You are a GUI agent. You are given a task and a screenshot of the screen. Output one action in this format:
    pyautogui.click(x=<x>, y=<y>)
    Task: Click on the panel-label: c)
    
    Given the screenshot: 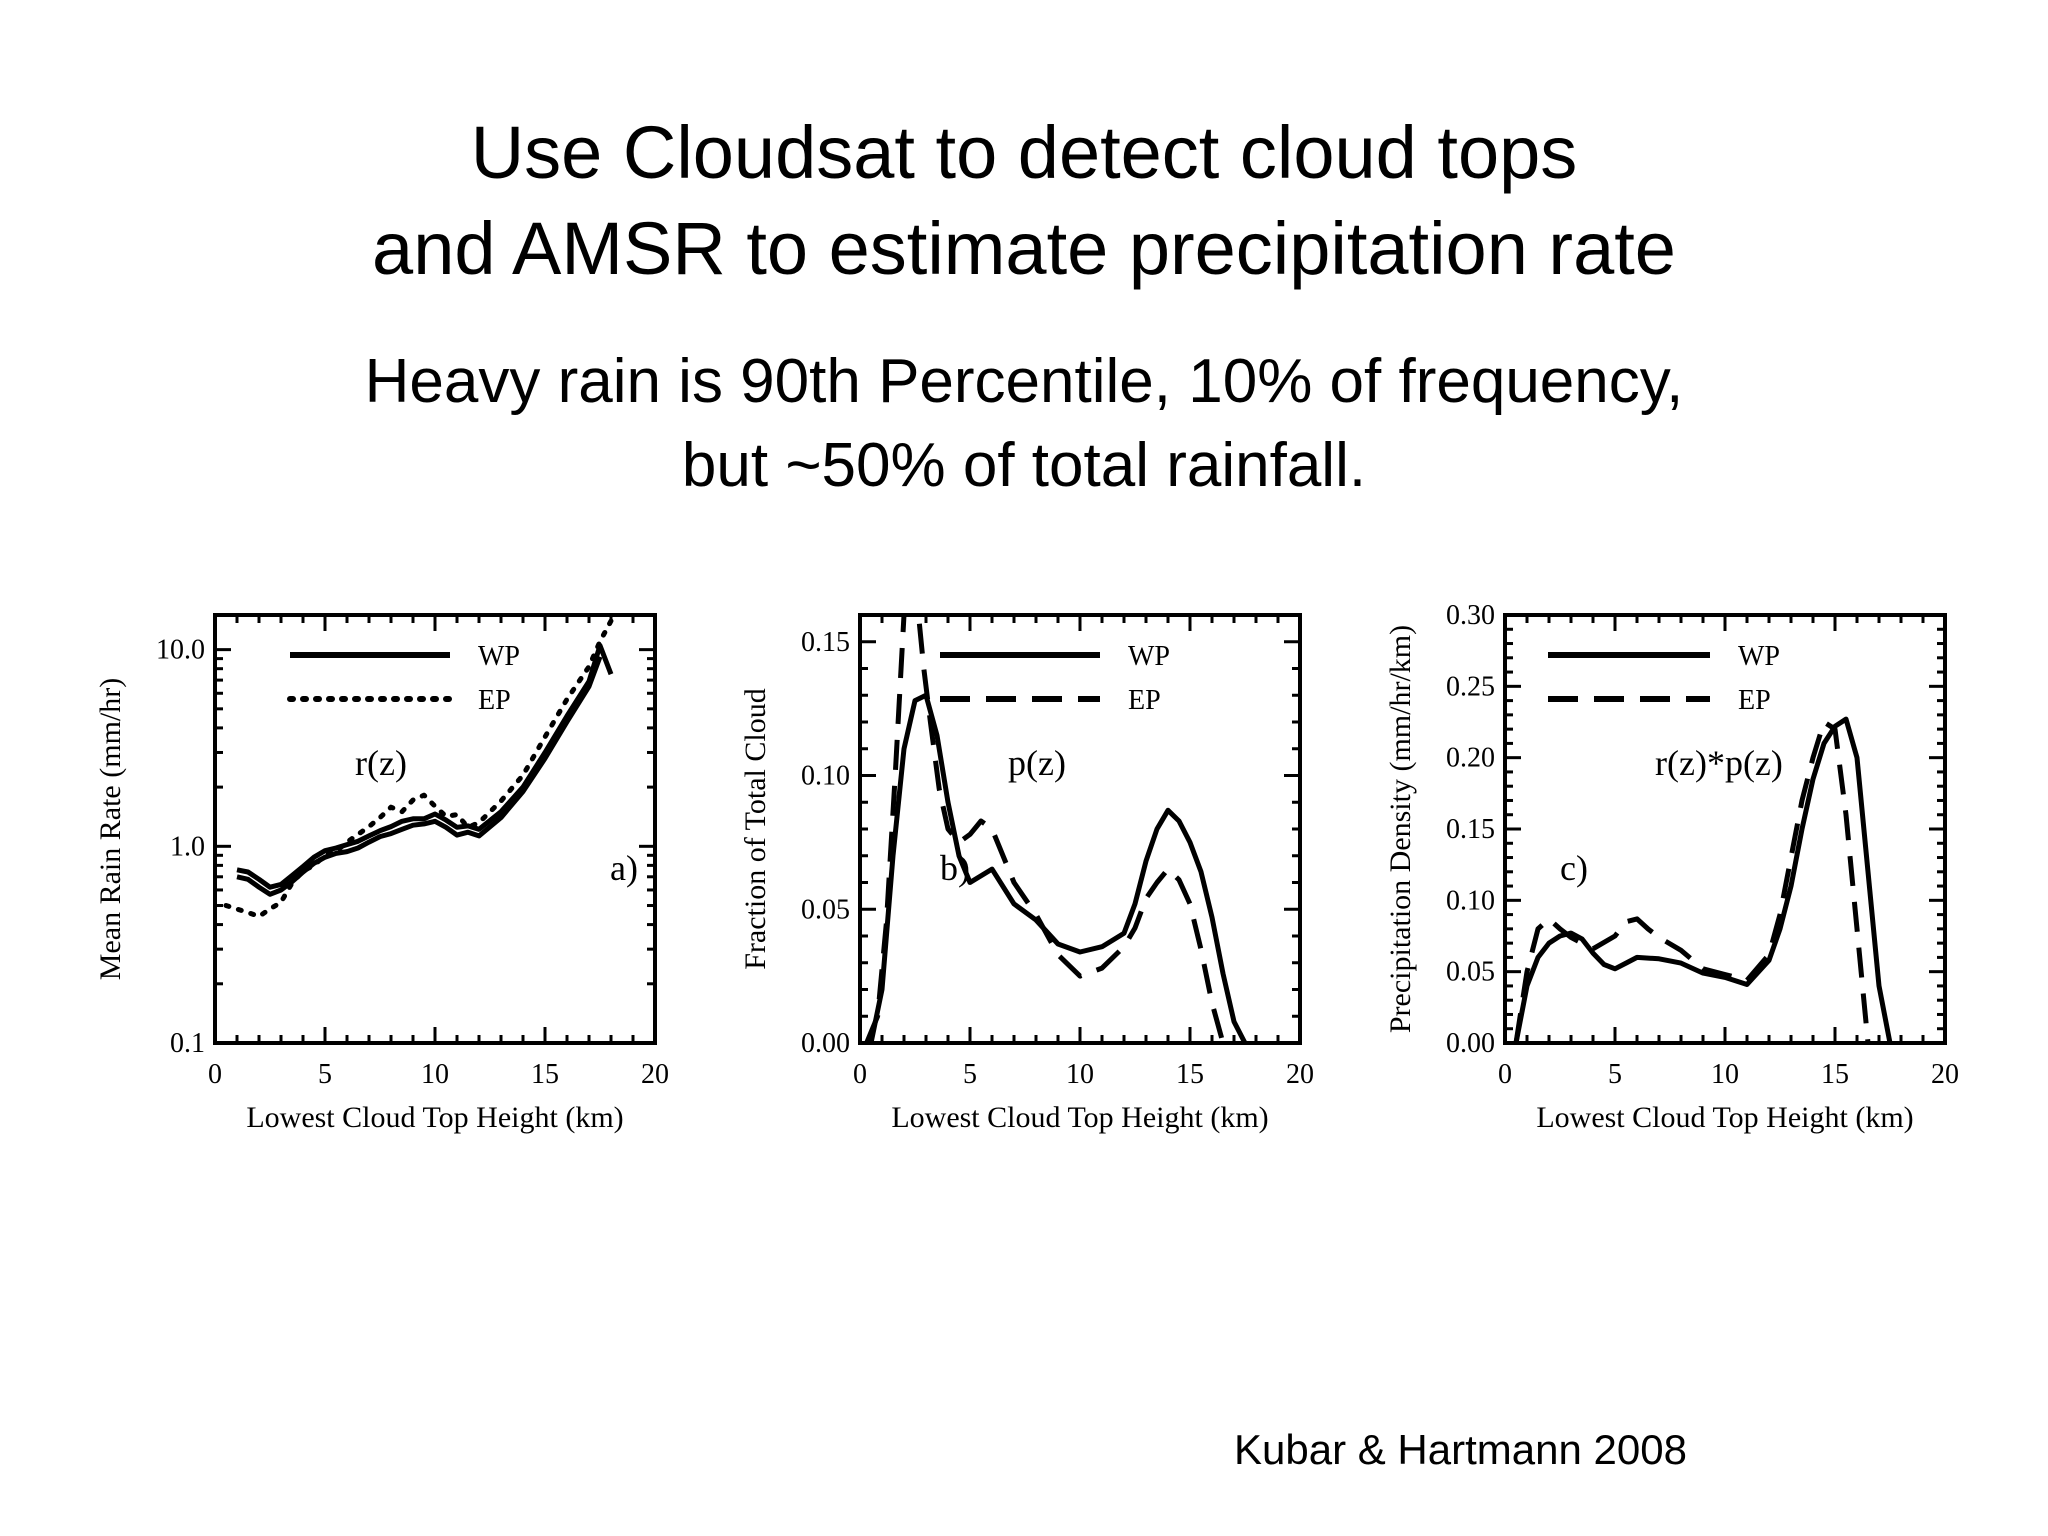 What is the action you would take?
    pyautogui.click(x=1574, y=868)
    